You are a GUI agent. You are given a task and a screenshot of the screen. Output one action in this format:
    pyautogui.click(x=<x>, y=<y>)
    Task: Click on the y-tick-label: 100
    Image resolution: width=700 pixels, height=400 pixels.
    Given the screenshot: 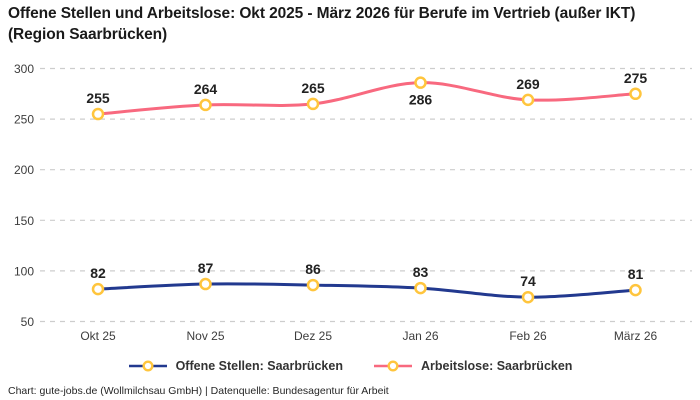 What is the action you would take?
    pyautogui.click(x=24, y=271)
    